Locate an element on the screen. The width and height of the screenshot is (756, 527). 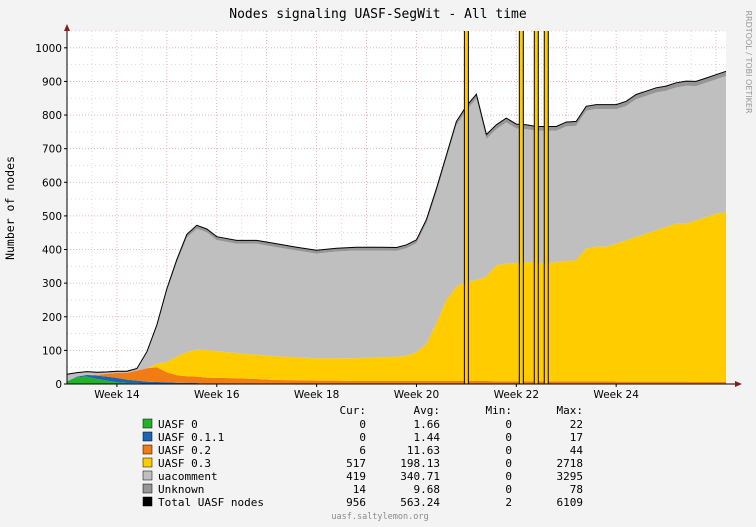
x-tick-label: Week 22 is located at coordinates (516, 395).